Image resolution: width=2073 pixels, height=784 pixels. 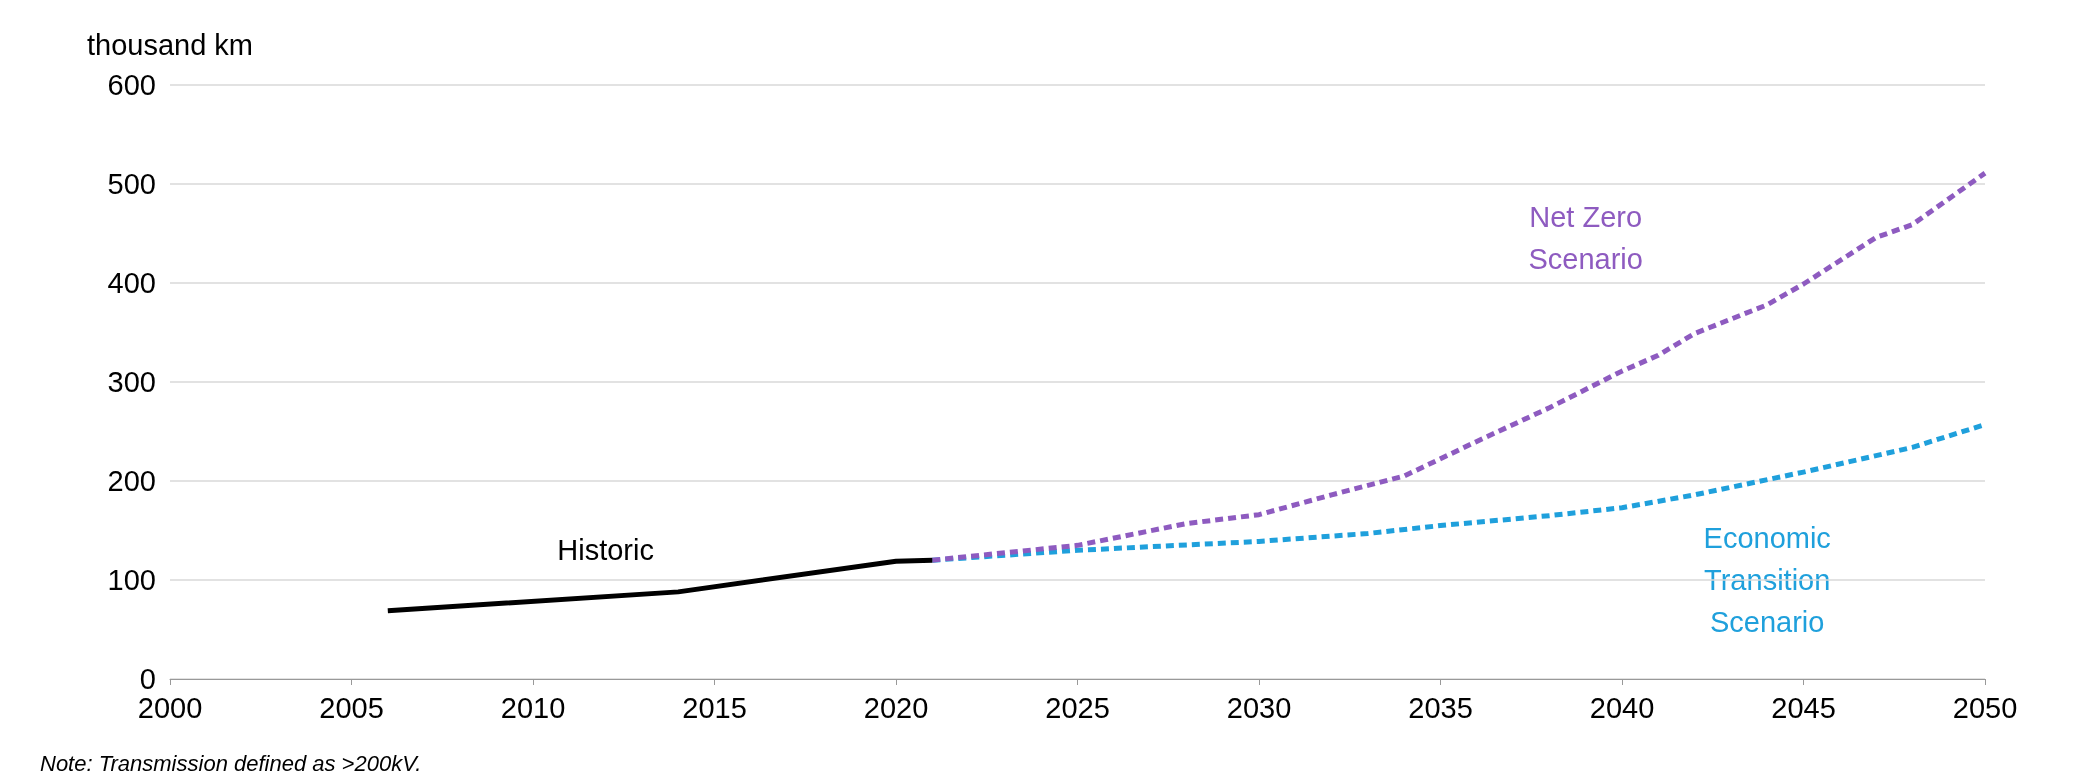 What do you see at coordinates (131, 382) in the screenshot?
I see `y-tick-label: 300` at bounding box center [131, 382].